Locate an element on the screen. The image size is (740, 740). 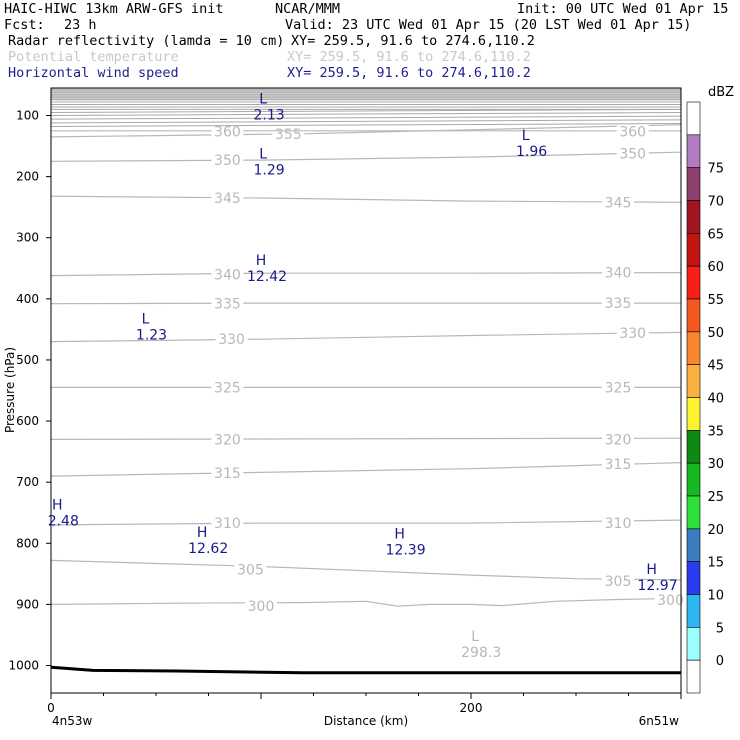
theta-label-300-1: 300 is located at coordinates (670, 601).